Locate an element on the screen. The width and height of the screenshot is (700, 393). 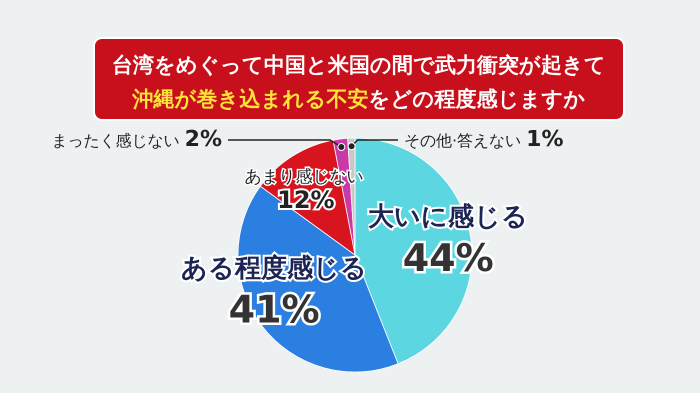
data-label: 1% is located at coordinates (545, 139).